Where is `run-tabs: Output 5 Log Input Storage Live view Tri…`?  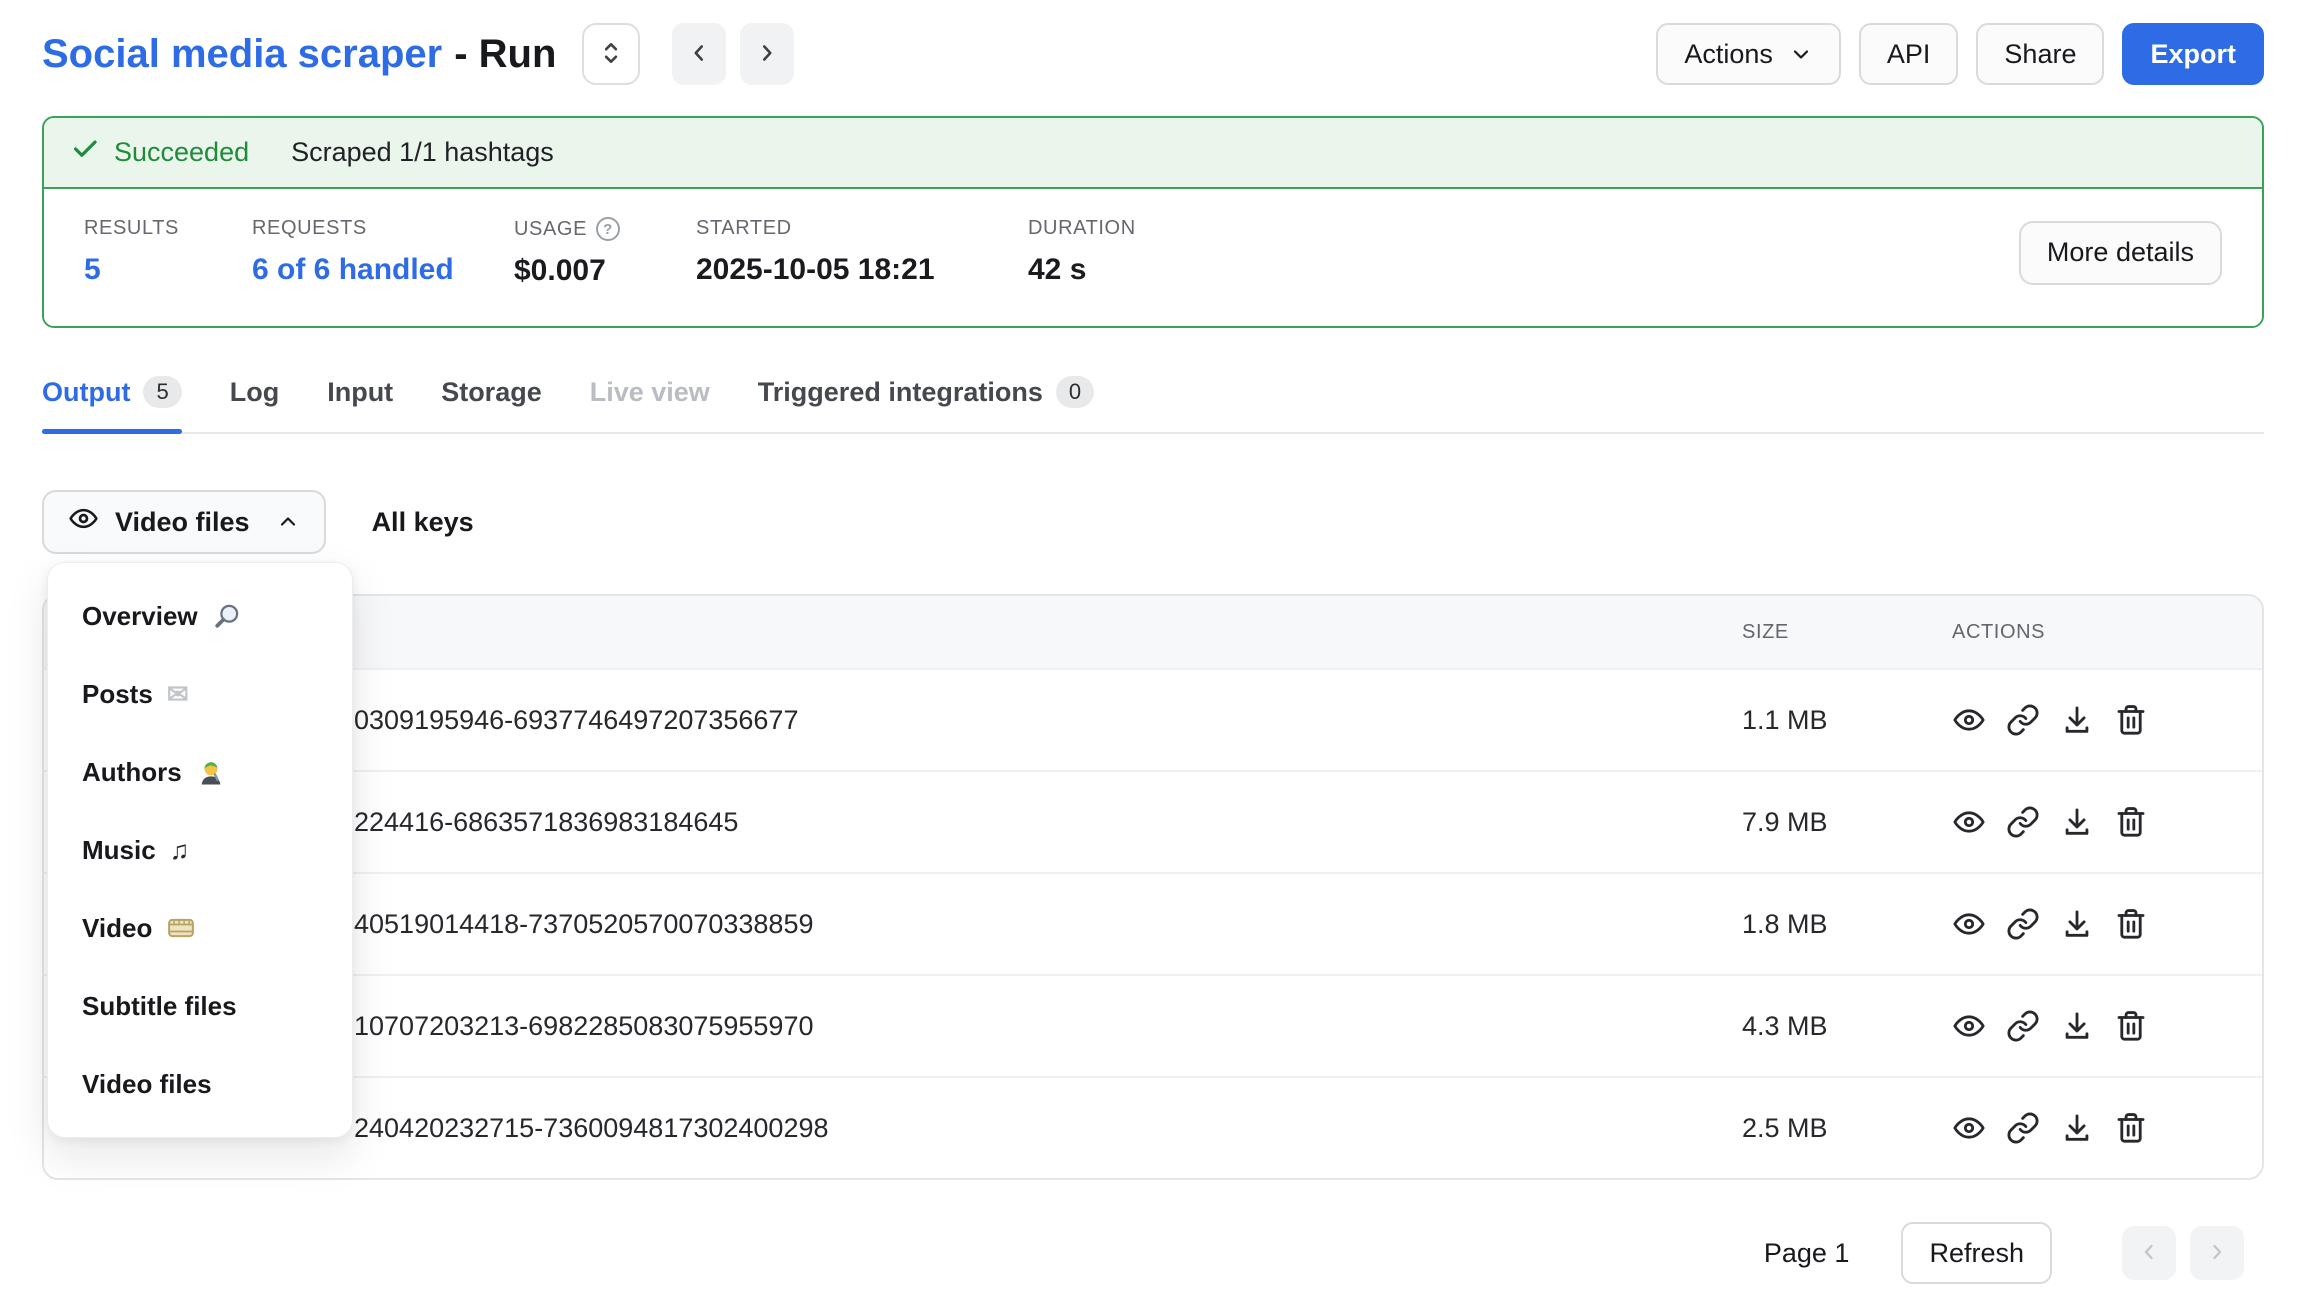 run-tabs: Output 5 Log Input Storage Live view Tri… is located at coordinates (1153, 405).